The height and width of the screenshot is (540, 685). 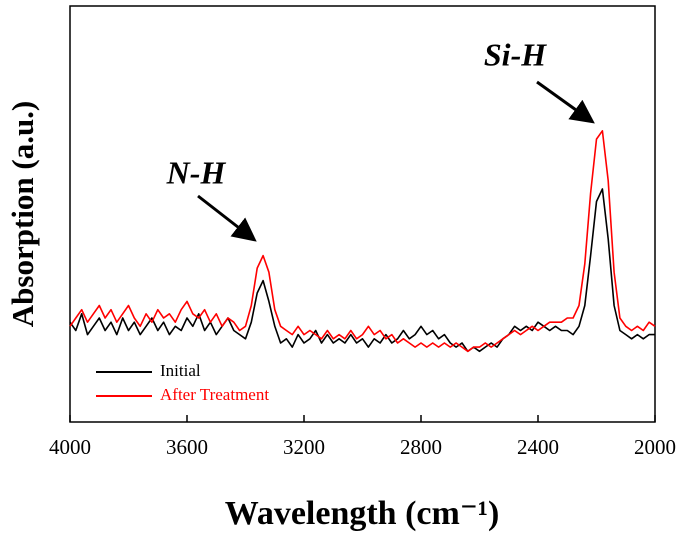 I want to click on x-tick-label: 4000, so click(x=70, y=447).